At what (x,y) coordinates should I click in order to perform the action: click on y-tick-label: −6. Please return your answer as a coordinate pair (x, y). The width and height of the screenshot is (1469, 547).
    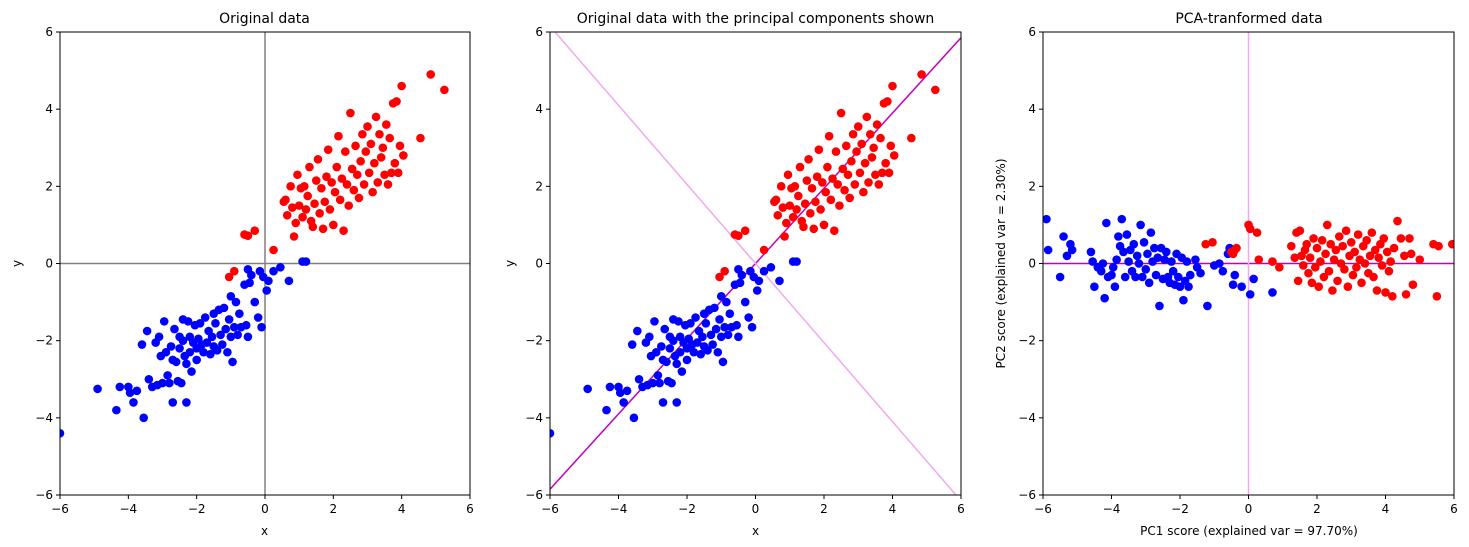
    Looking at the image, I should click on (44, 495).